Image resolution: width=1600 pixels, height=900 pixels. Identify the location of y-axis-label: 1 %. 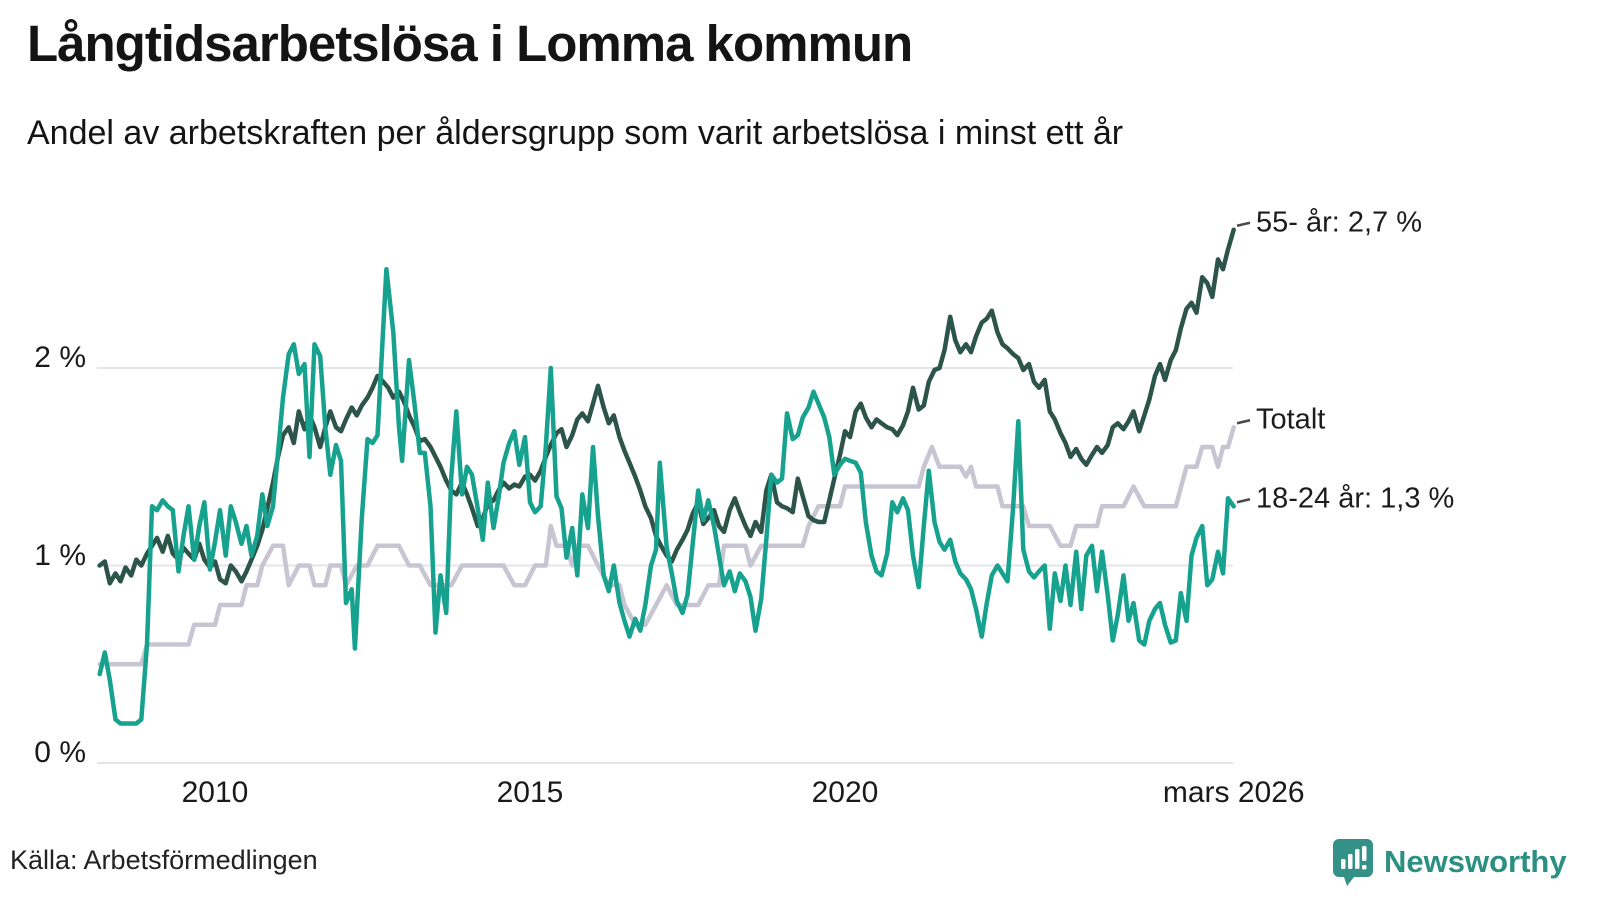
(60, 555).